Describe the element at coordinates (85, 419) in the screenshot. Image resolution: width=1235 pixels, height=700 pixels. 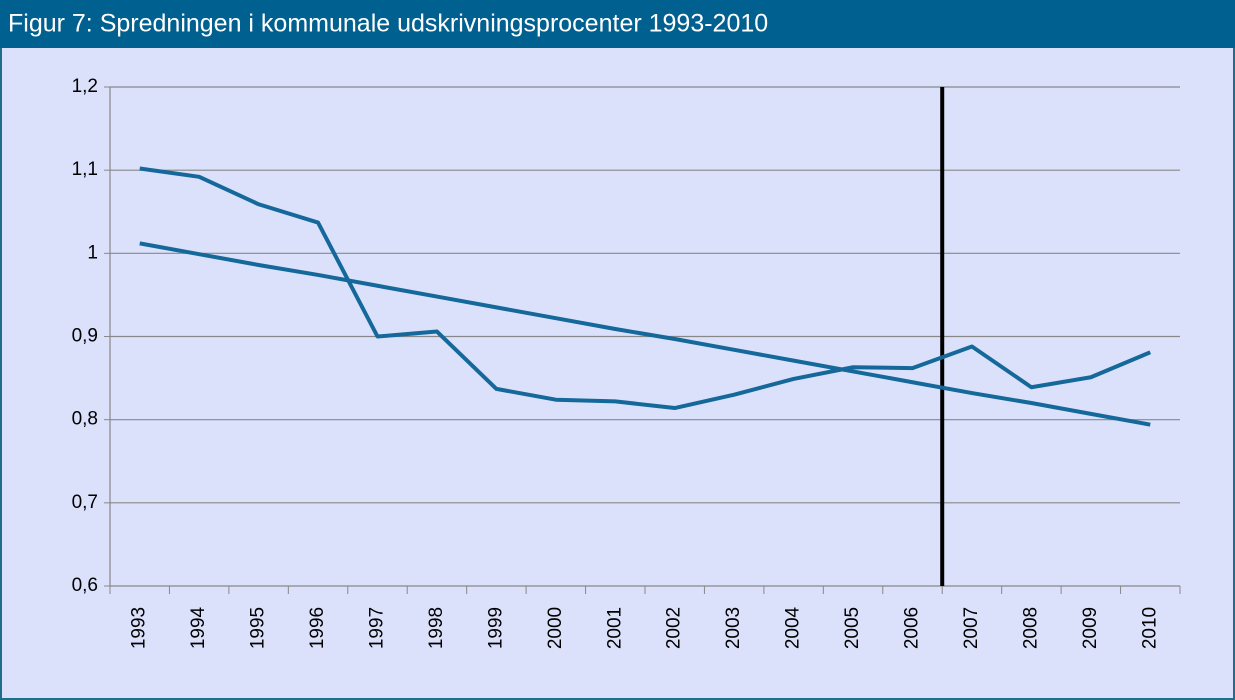
I see `y-tick-label: 0,8` at that location.